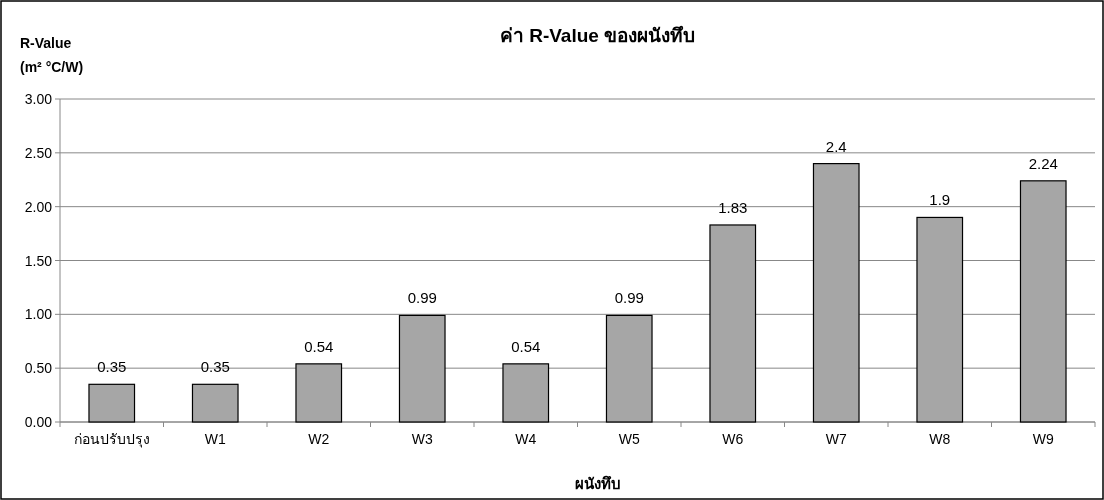 This screenshot has width=1104, height=500. Describe the element at coordinates (940, 439) in the screenshot. I see `x-tick-label: W8` at that location.